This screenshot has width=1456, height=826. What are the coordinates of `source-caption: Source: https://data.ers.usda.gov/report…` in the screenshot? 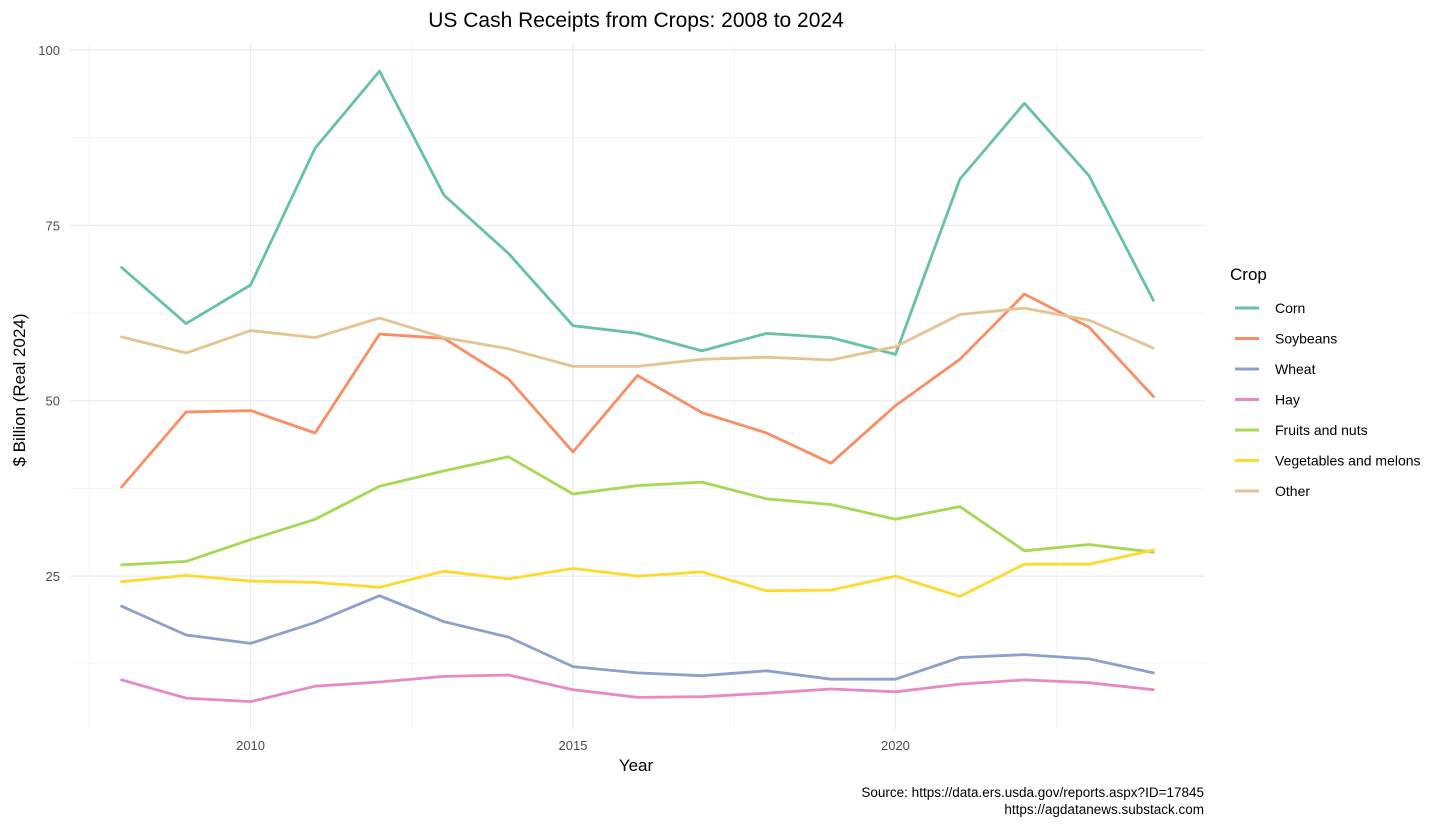 It's located at (1032, 792).